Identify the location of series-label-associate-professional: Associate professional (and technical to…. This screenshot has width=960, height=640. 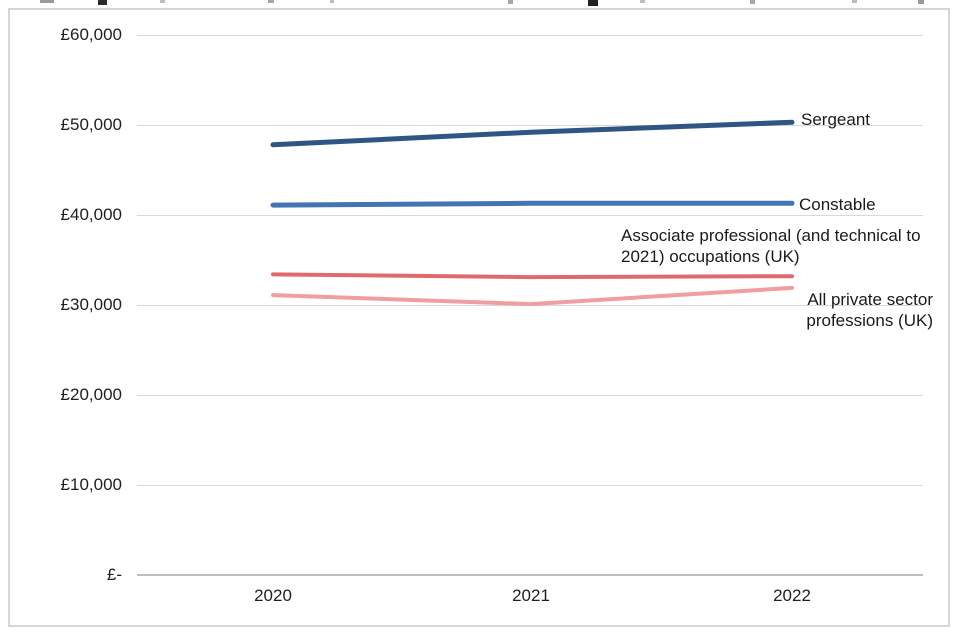
(771, 246).